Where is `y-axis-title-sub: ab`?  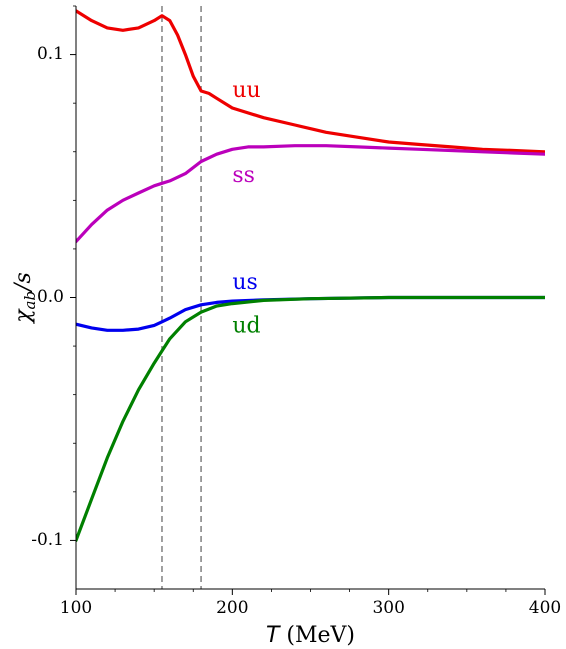
y-axis-title-sub: ab is located at coordinates (30, 300).